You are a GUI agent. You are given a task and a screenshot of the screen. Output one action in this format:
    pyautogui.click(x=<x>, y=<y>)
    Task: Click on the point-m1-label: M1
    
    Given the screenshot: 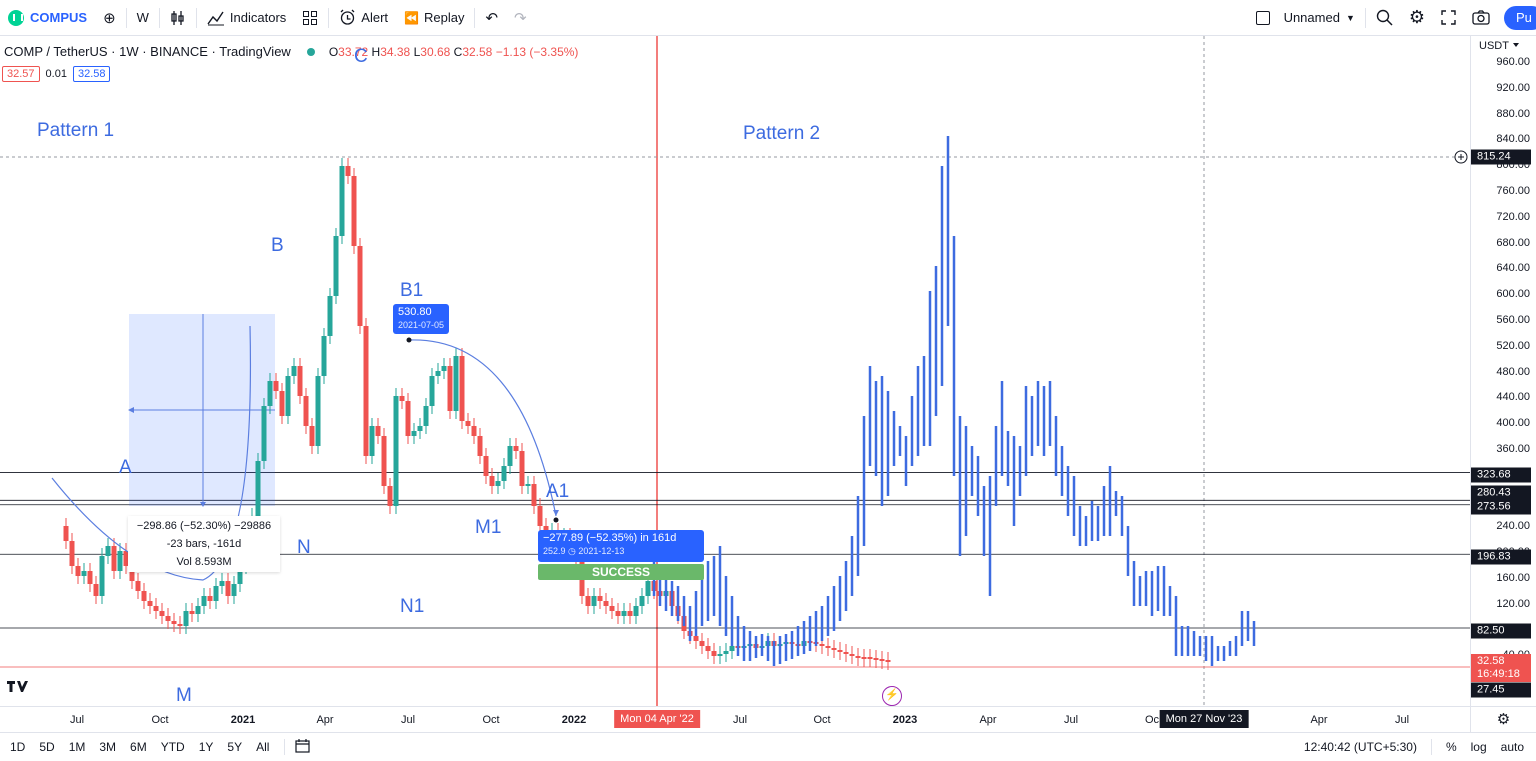 What is the action you would take?
    pyautogui.click(x=488, y=527)
    